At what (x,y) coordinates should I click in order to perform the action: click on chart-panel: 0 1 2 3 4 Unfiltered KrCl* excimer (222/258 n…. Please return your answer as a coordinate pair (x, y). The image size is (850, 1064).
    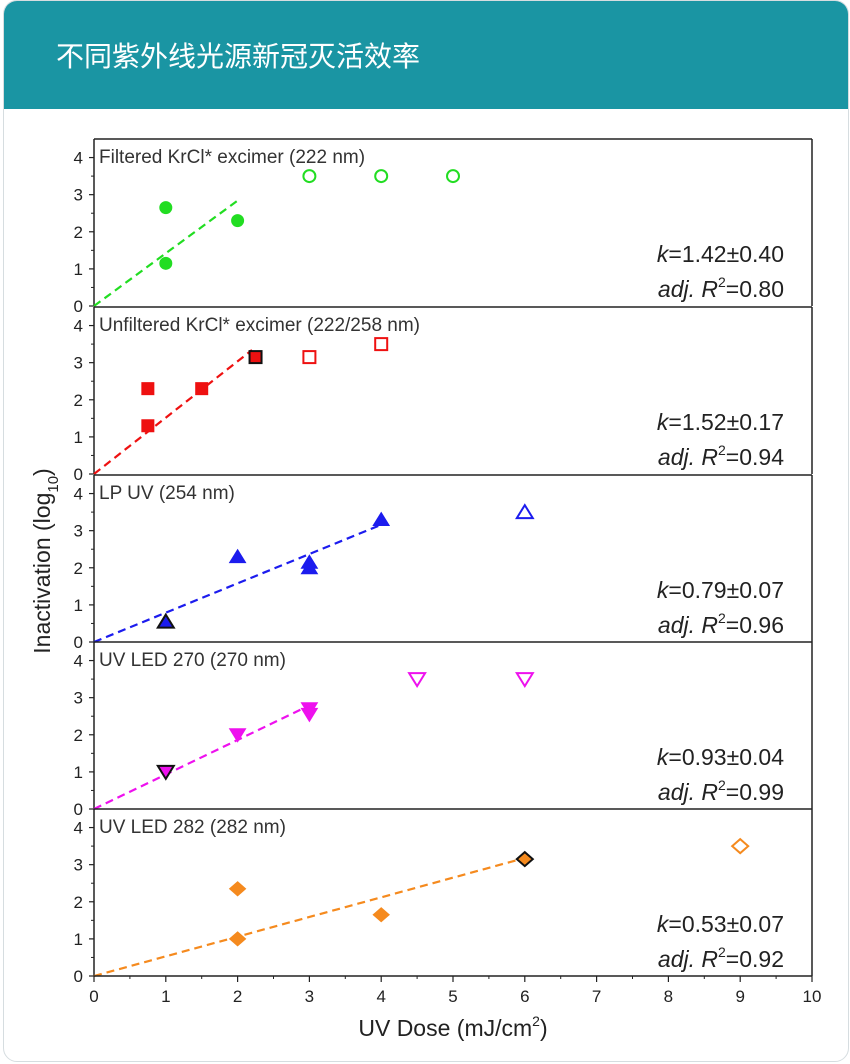
    Looking at the image, I should click on (443, 395).